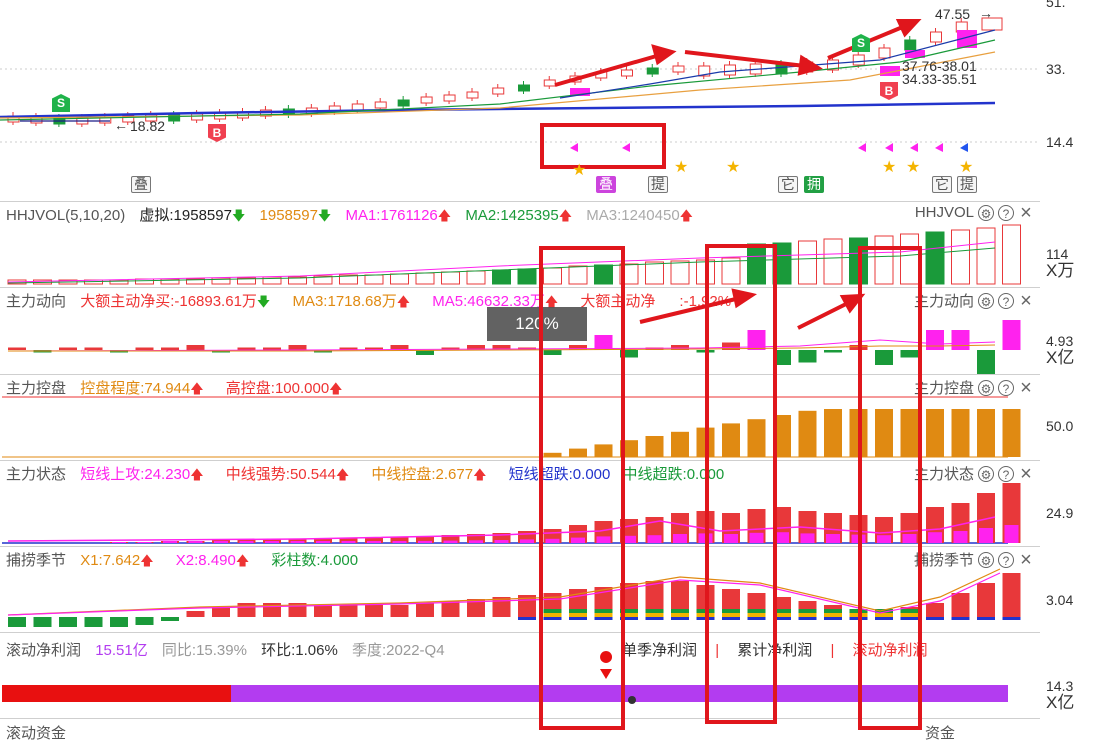 This screenshot has height=743, width=1097. What do you see at coordinates (141, 184) in the screenshot?
I see `badge-overlap: 叠` at bounding box center [141, 184].